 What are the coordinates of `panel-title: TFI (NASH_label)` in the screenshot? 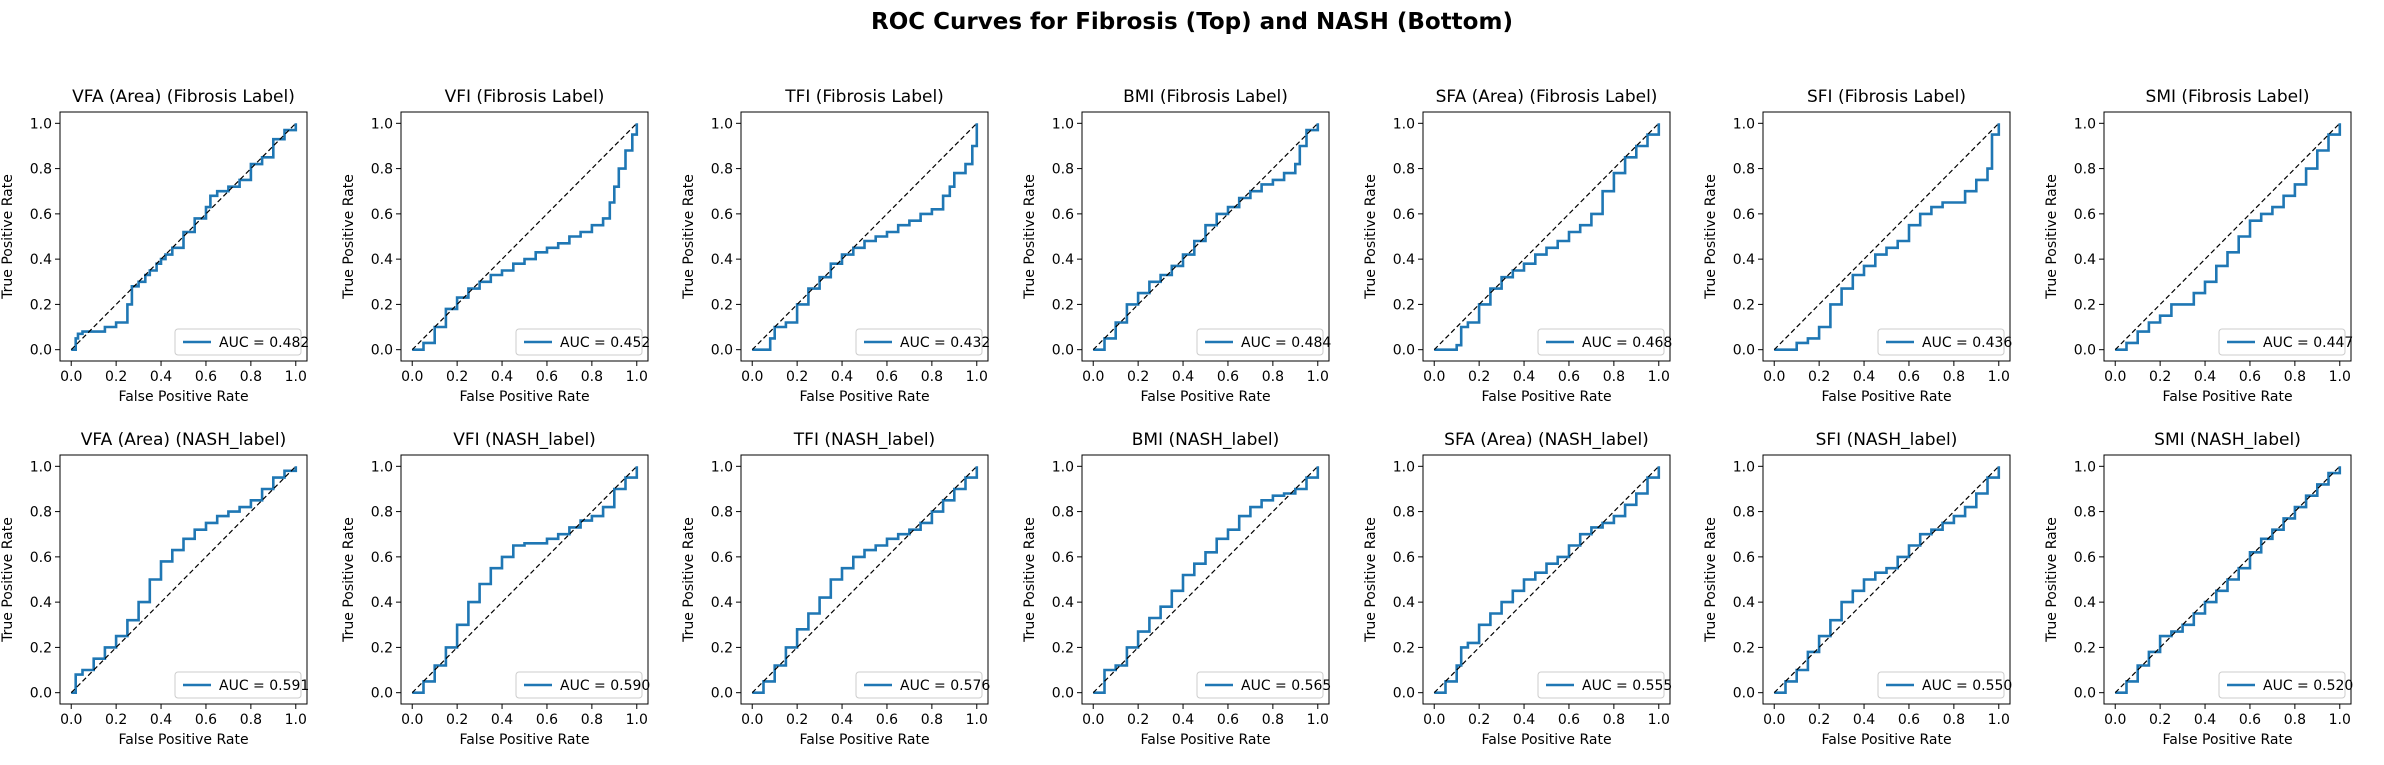 It's located at (864, 440).